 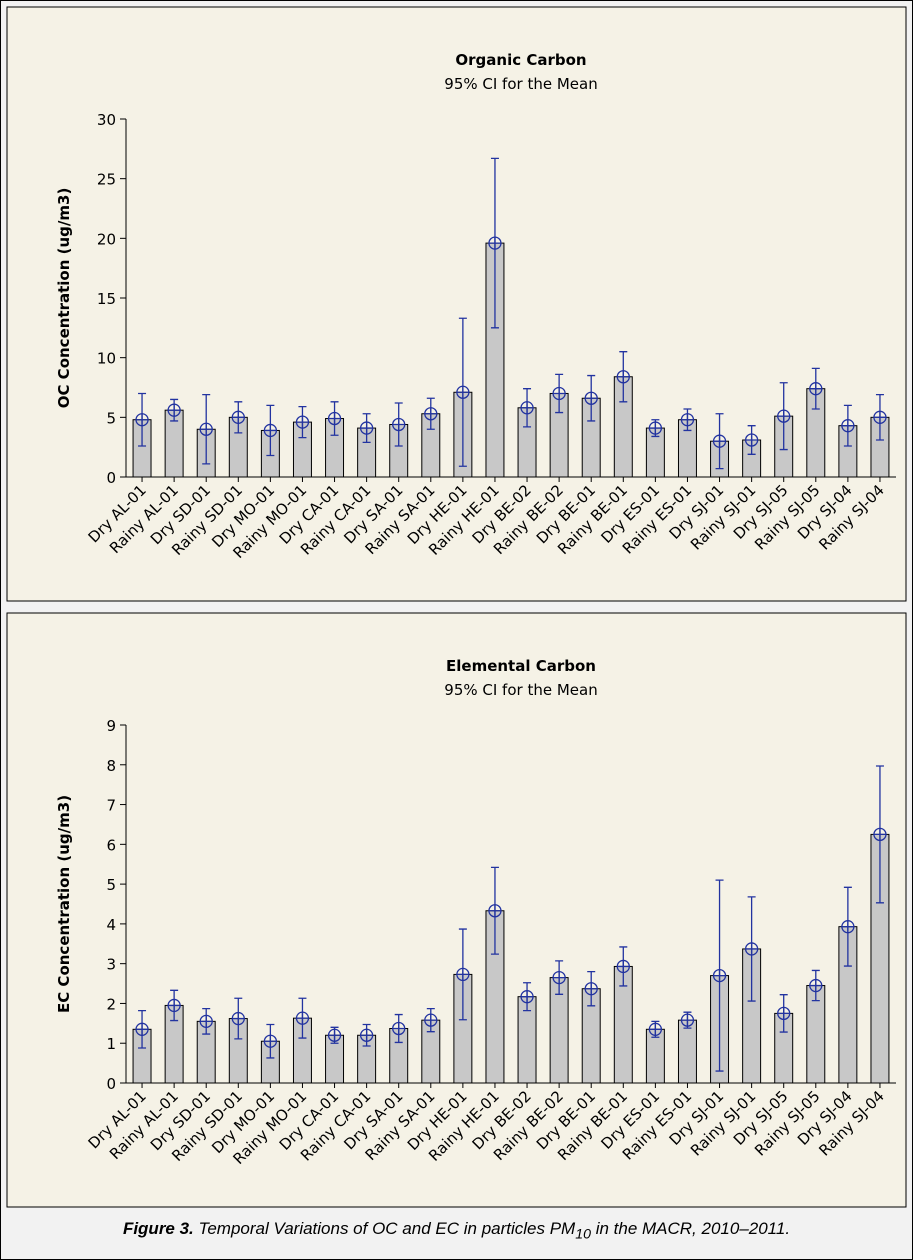 I want to click on y-tick-label: 3, so click(x=111, y=965).